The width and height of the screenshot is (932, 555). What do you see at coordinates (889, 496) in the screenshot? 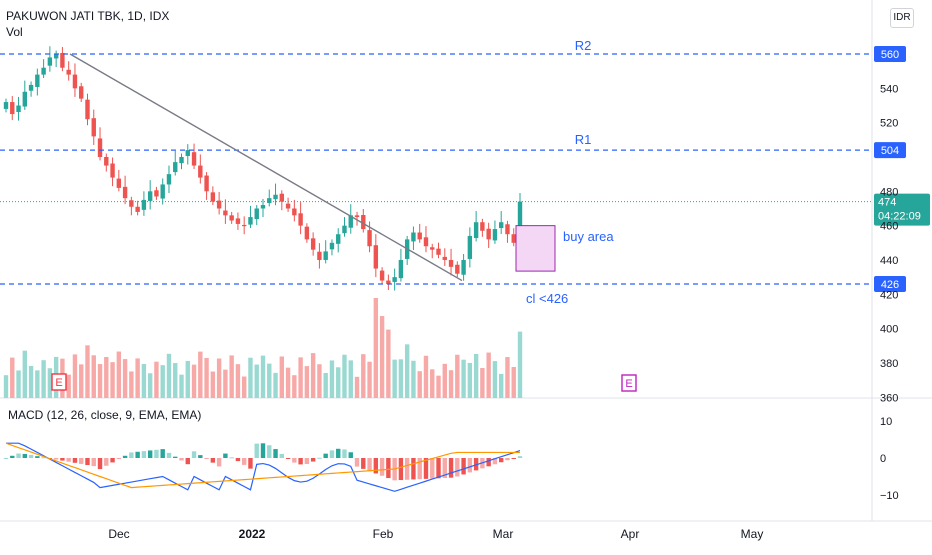
I see `macd-tick-label: −10` at bounding box center [889, 496].